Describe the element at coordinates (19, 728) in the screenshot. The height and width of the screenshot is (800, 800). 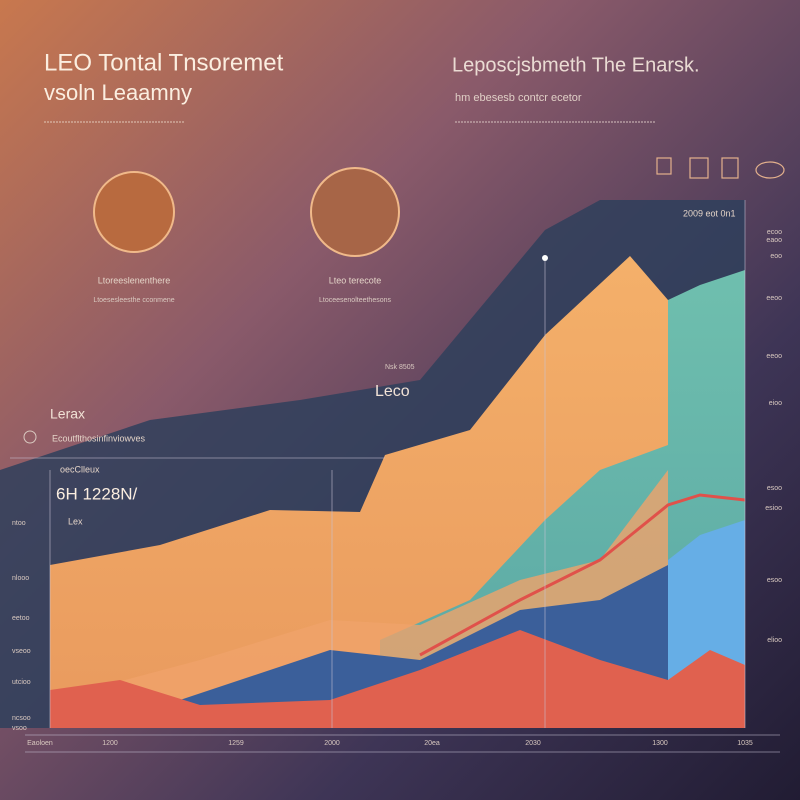
I see `axis-label: vsoo` at that location.